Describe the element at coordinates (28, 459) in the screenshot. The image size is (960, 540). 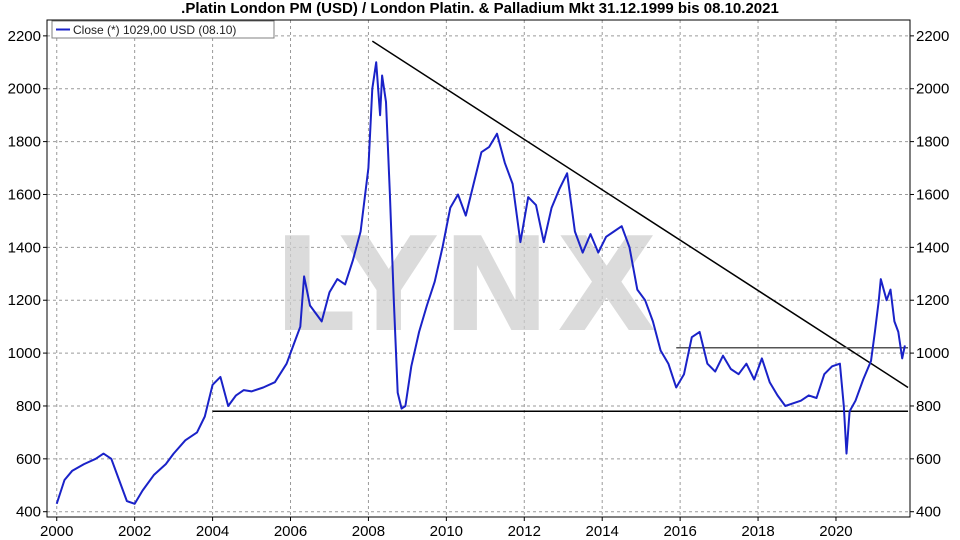
I see `y-tick-label: 600` at that location.